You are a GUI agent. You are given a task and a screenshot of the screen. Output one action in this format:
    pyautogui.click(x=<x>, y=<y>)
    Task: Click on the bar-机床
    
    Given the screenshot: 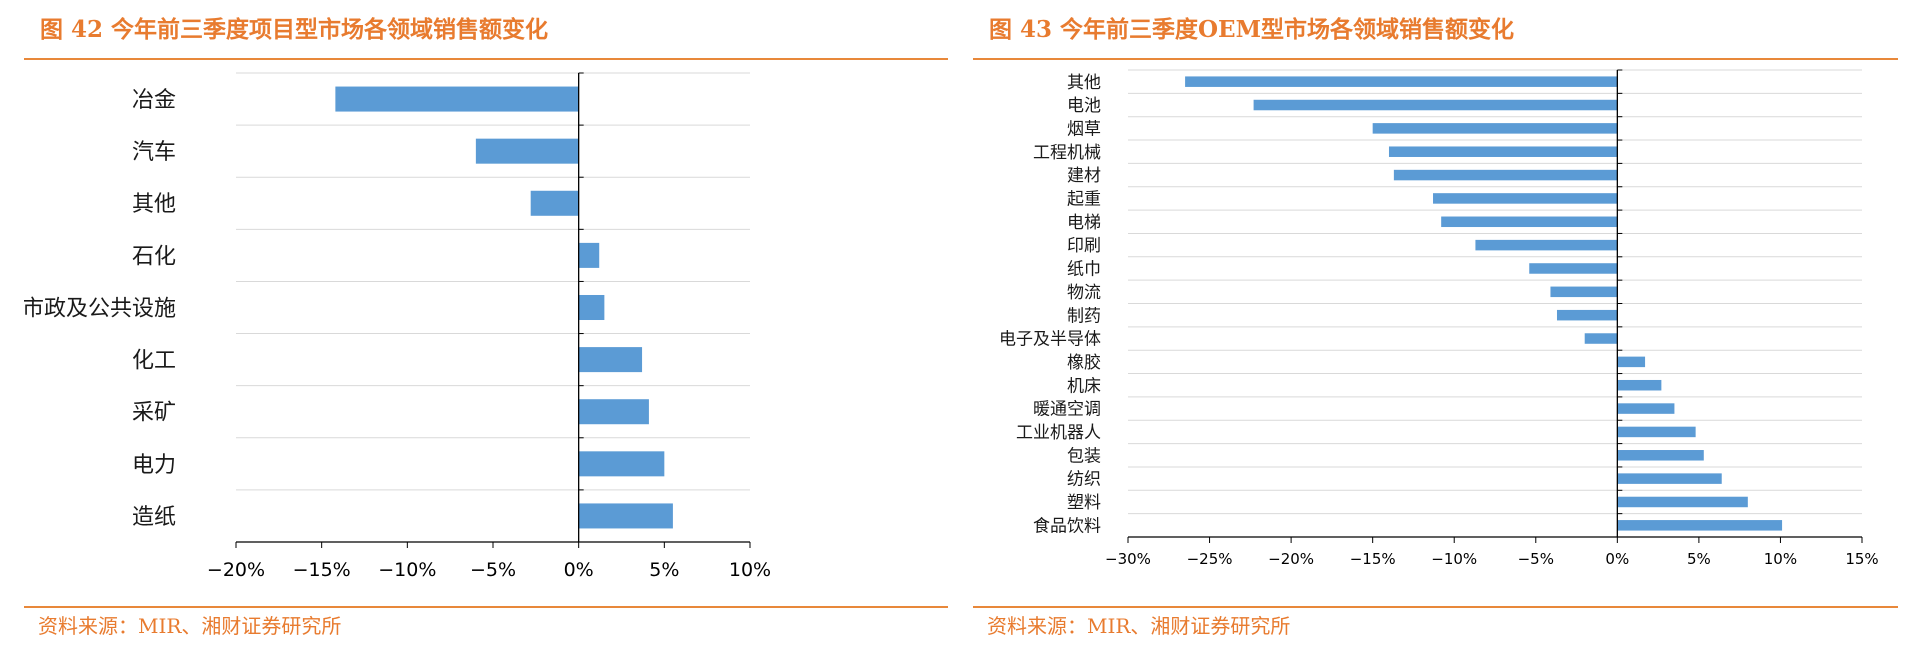 What is the action you would take?
    pyautogui.click(x=1639, y=385)
    